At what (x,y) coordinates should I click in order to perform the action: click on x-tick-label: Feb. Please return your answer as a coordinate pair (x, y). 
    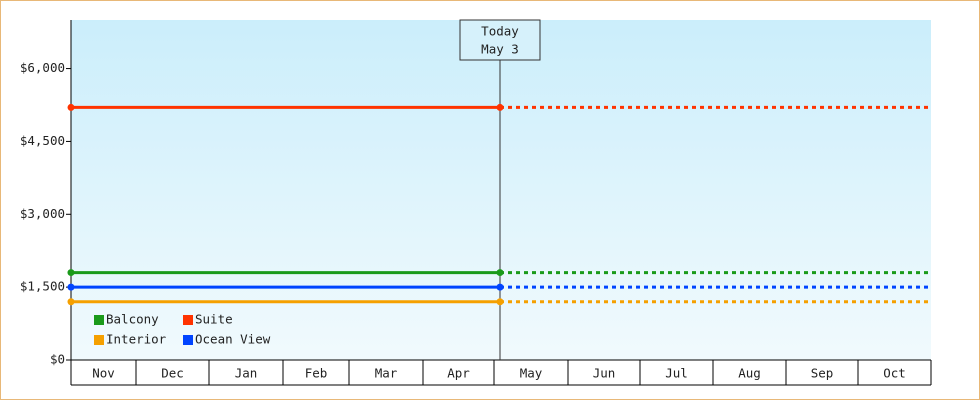
    Looking at the image, I should click on (316, 373).